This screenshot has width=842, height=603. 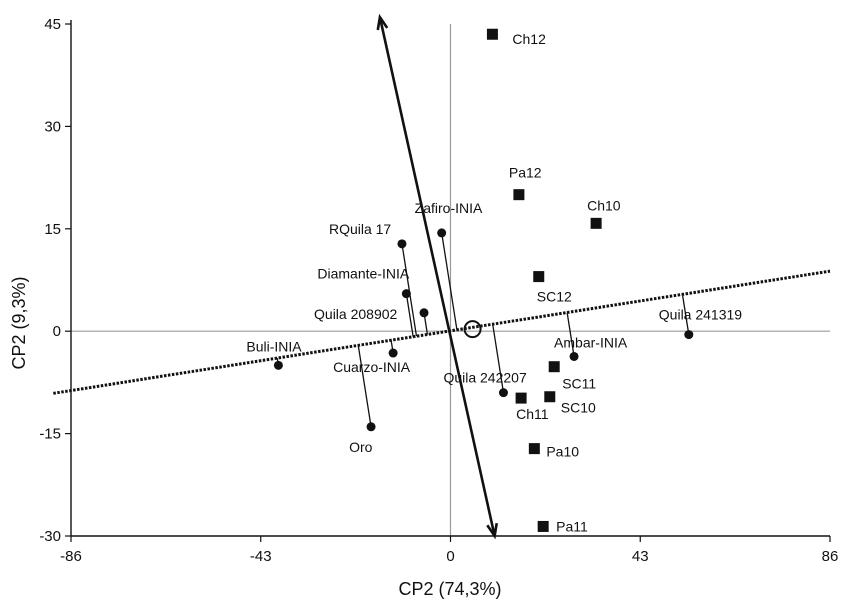 I want to click on label-pa11: Pa11, so click(x=572, y=526).